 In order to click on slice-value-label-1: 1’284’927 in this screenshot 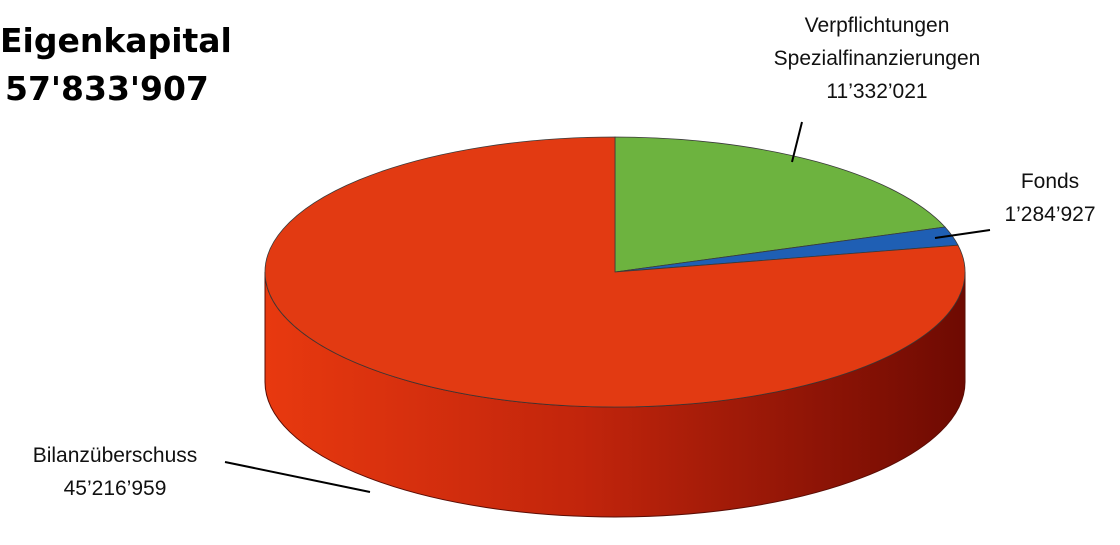, I will do `click(1049, 214)`.